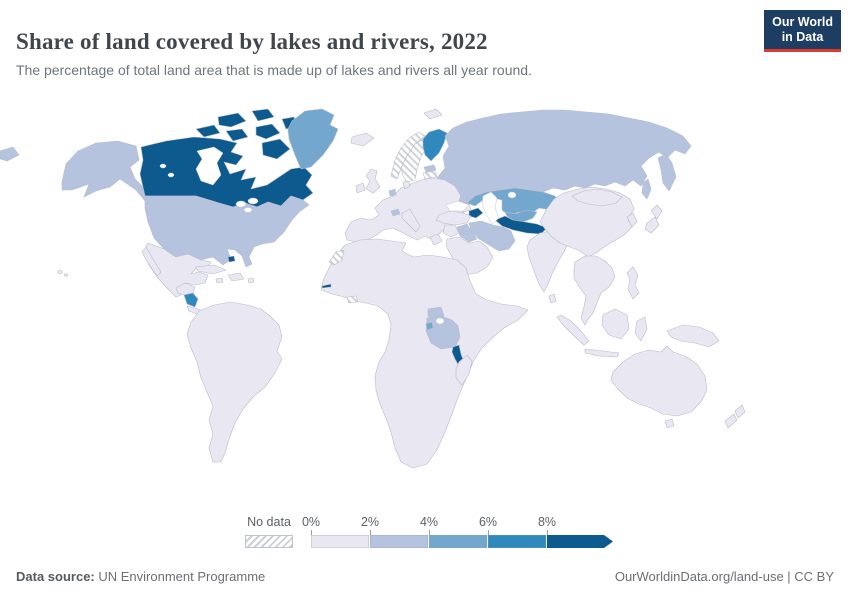 This screenshot has height=600, width=850. I want to click on country-mexico-baja, so click(151, 261).